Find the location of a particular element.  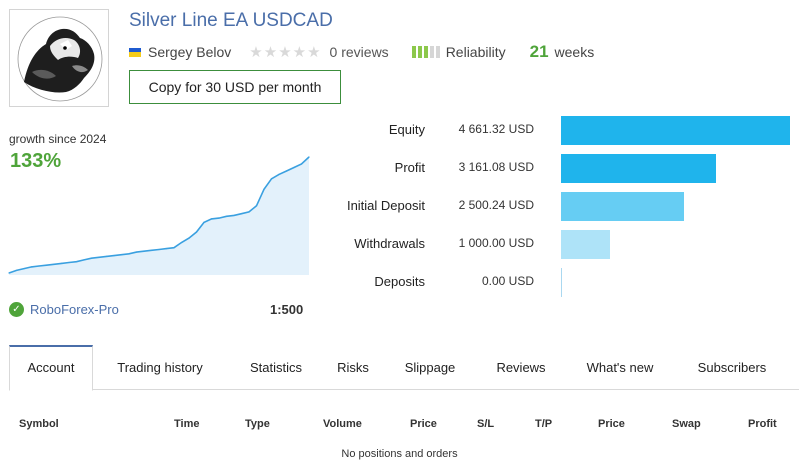

empty-table-message: No positions and orders is located at coordinates (399, 454).